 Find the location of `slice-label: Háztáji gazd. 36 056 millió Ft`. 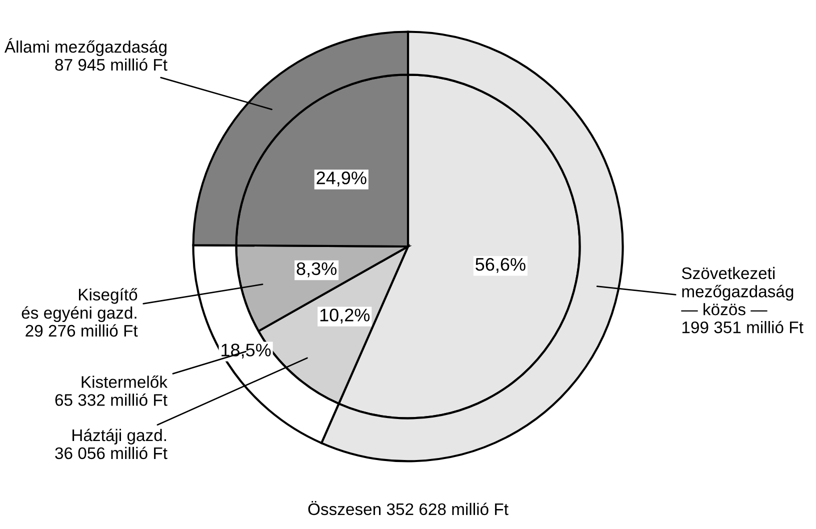

slice-label: Háztáji gazd. 36 056 millió Ft is located at coordinates (111, 444).